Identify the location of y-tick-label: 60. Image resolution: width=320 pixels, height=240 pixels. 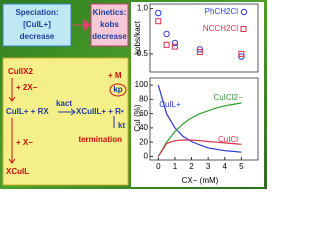
(143, 113).